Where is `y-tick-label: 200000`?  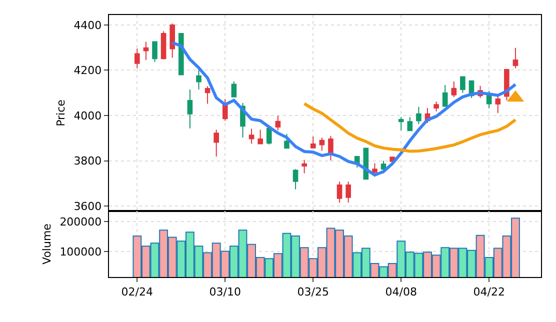 y-tick-label: 200000 is located at coordinates (81, 222).